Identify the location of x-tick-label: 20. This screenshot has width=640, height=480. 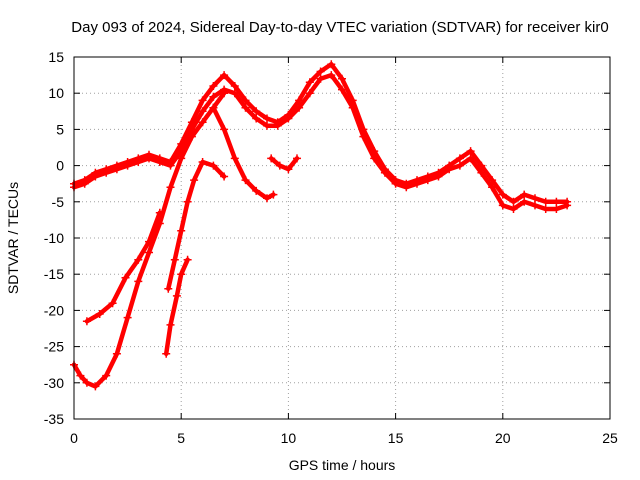
(503, 438).